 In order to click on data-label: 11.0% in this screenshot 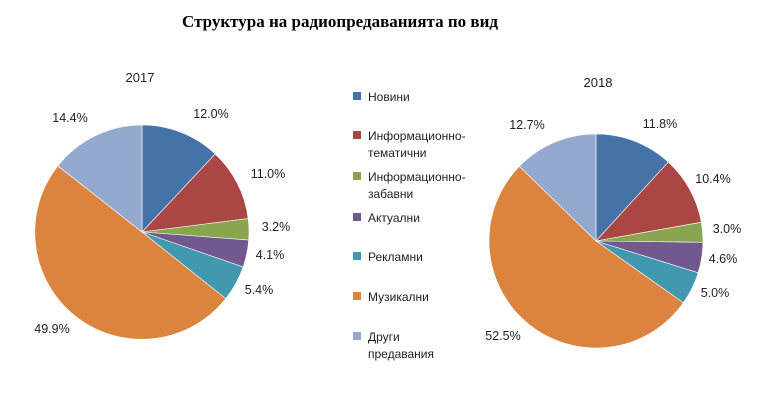, I will do `click(268, 174)`.